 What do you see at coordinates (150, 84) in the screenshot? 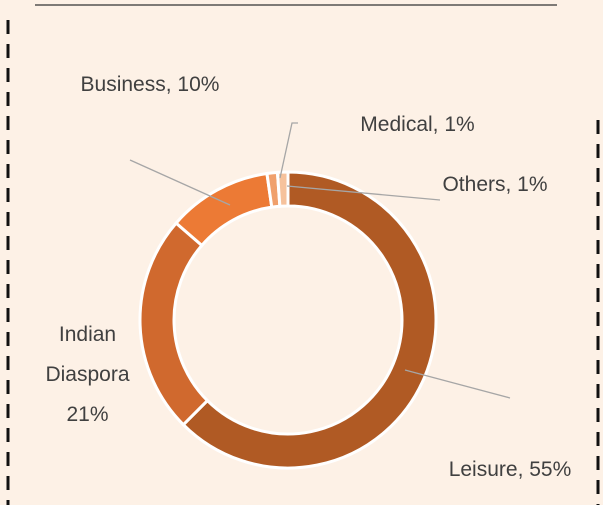
I see `data-label: Business, 10%` at bounding box center [150, 84].